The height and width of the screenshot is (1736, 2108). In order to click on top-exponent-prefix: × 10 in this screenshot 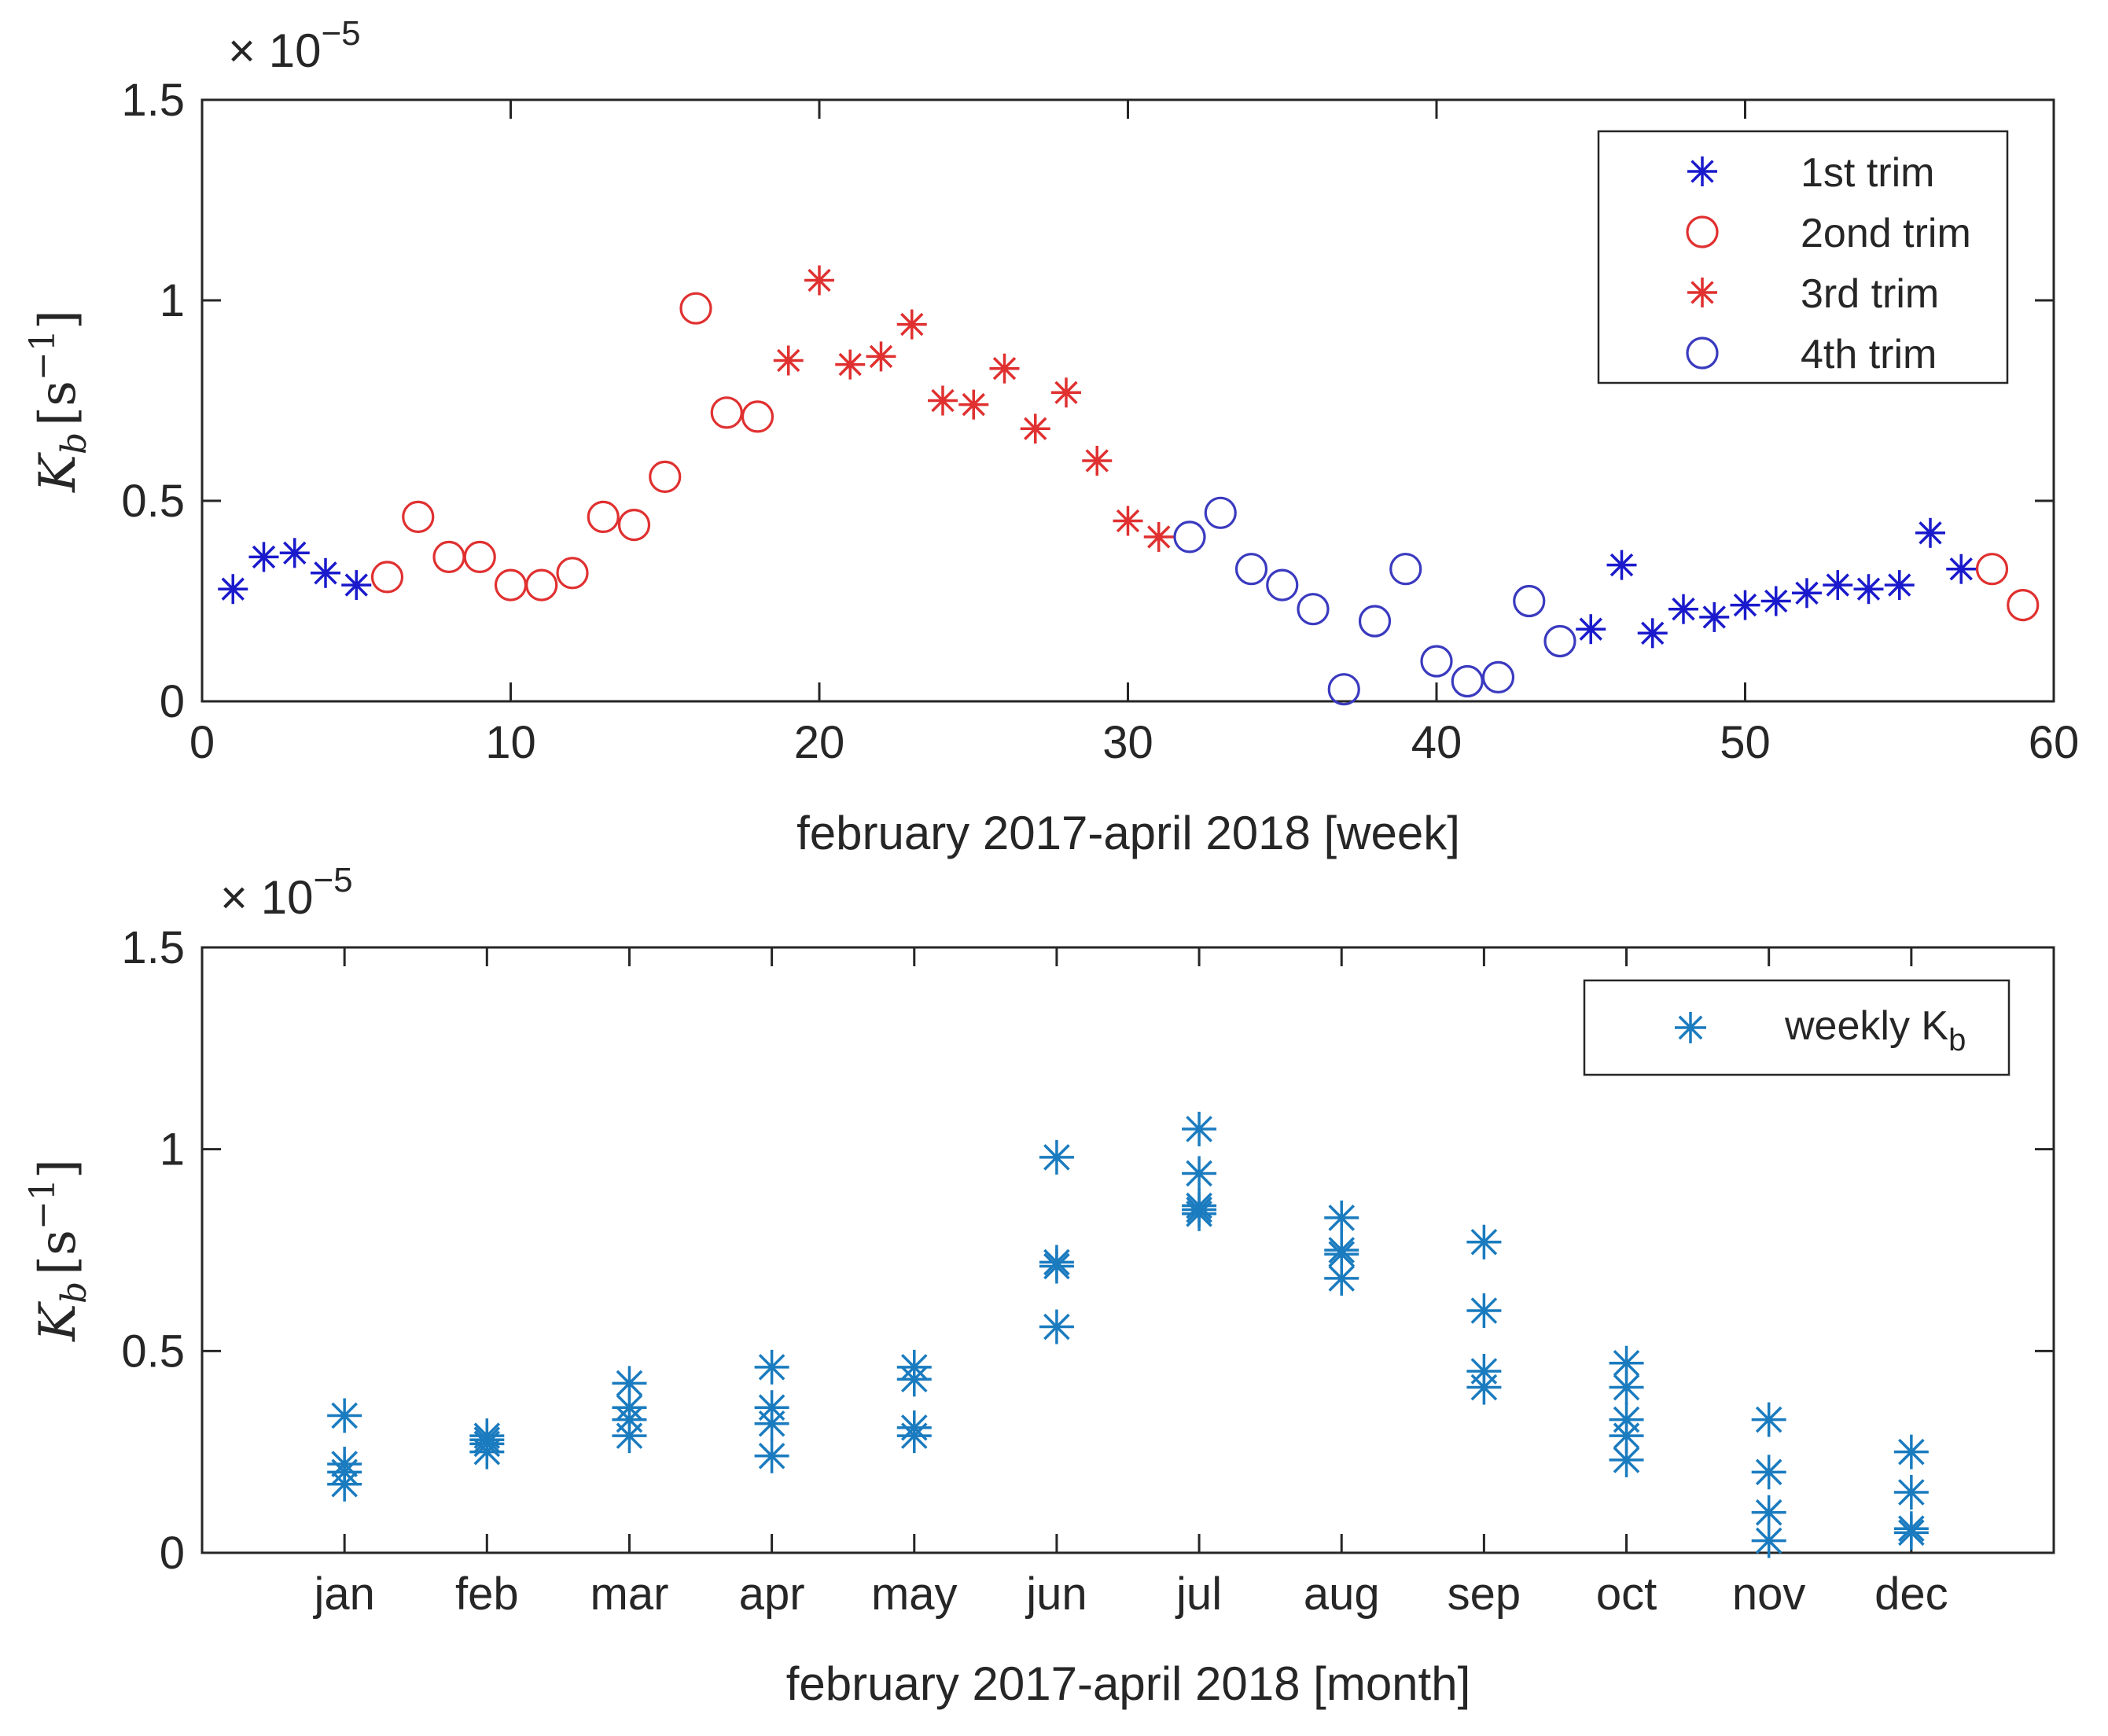, I will do `click(274, 51)`.